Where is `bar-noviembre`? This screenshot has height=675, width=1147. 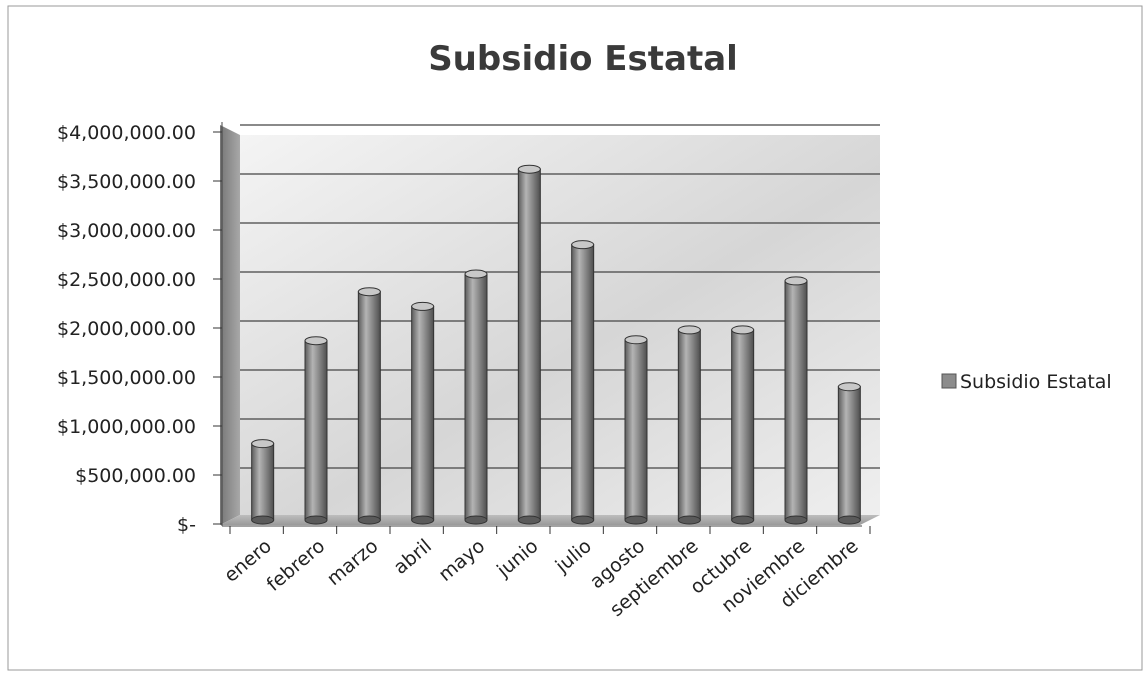 bar-noviembre is located at coordinates (796, 400).